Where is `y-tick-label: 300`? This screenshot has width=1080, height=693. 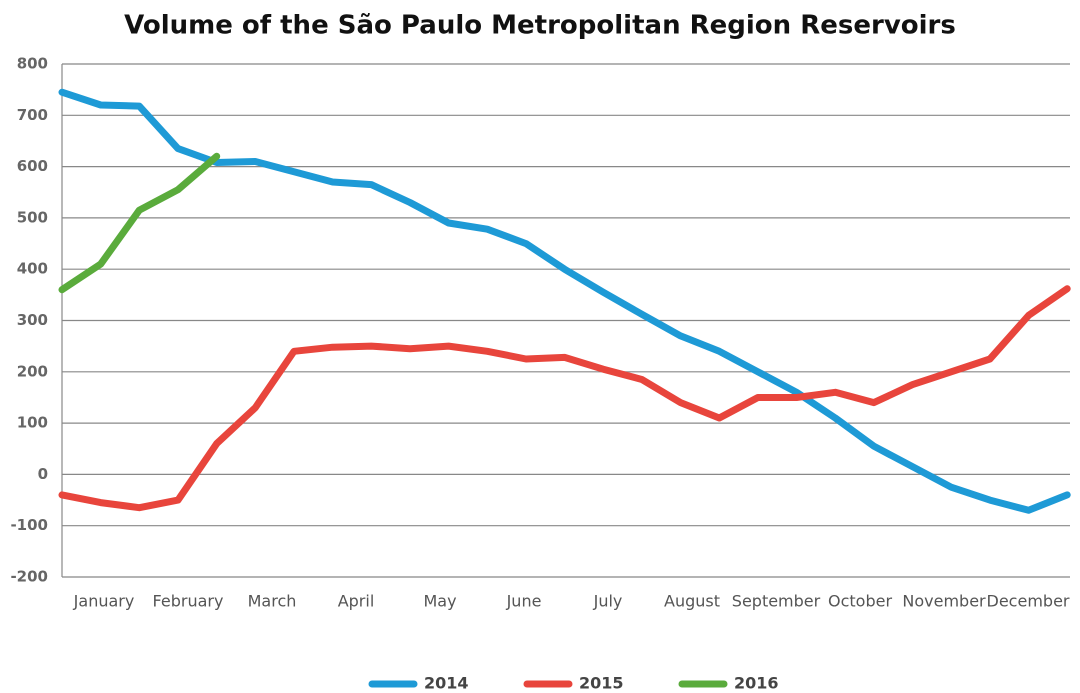 y-tick-label: 300 is located at coordinates (32, 320).